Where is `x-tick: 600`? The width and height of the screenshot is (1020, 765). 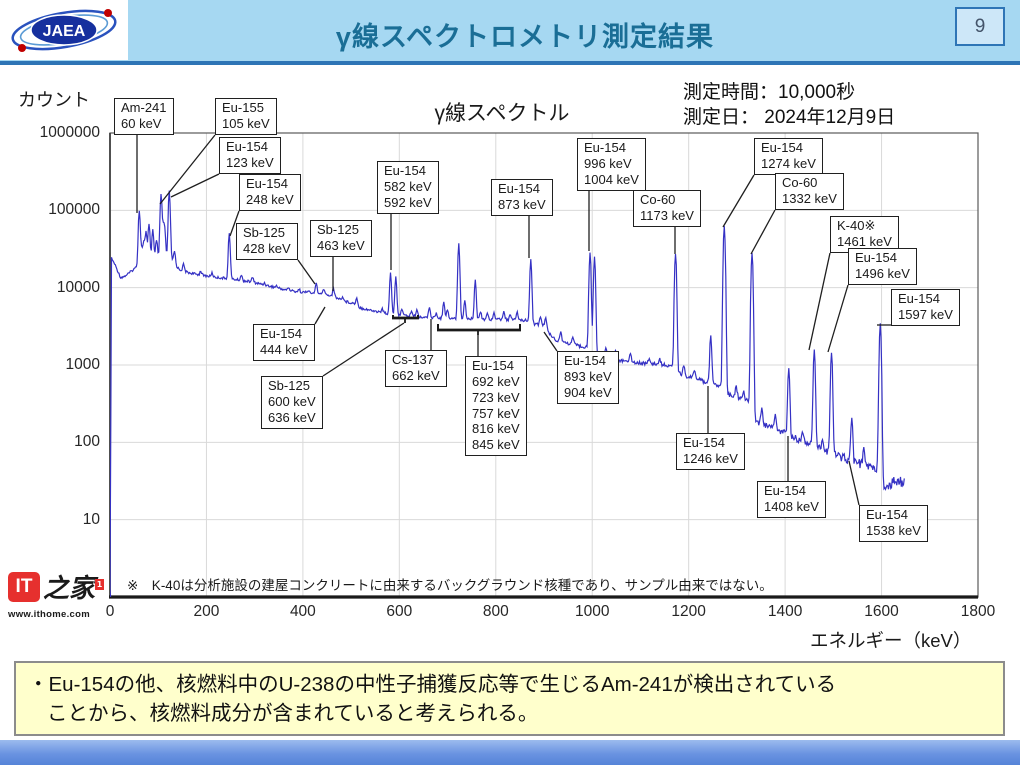
x-tick: 600 is located at coordinates (399, 611).